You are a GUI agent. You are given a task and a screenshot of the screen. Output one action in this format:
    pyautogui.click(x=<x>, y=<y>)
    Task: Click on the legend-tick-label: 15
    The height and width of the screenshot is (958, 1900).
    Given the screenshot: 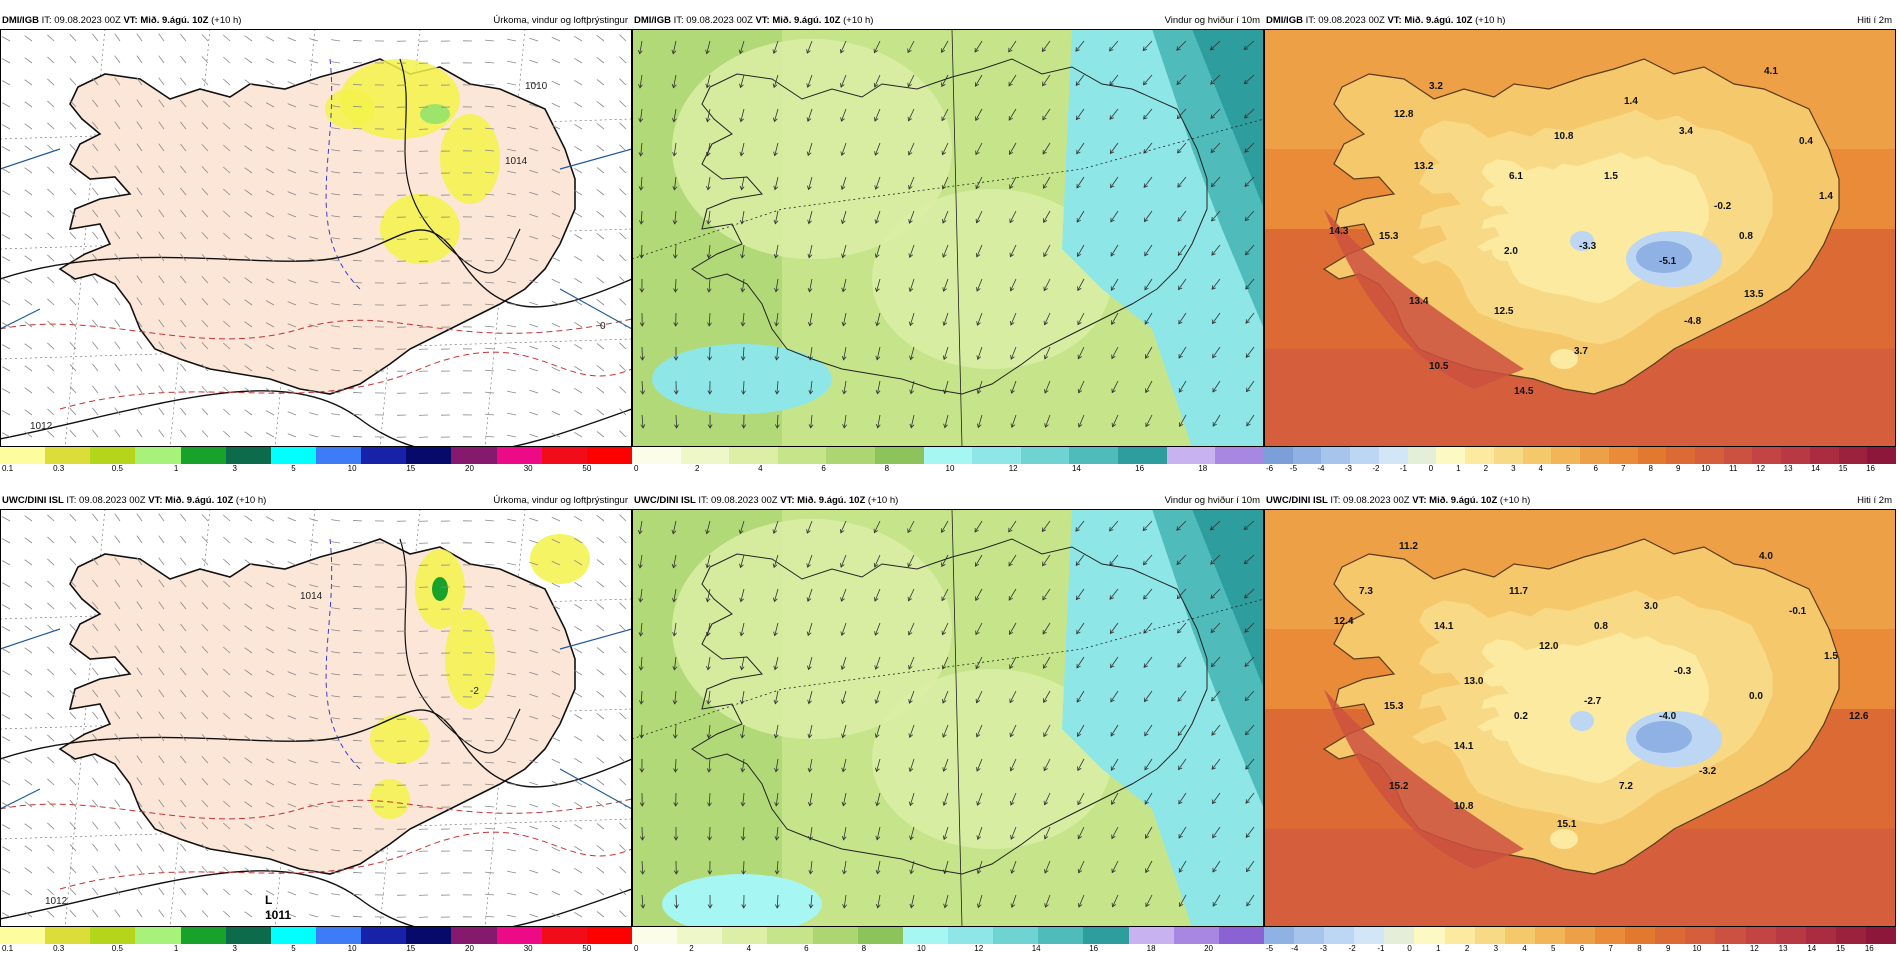 What is the action you would take?
    pyautogui.click(x=410, y=468)
    